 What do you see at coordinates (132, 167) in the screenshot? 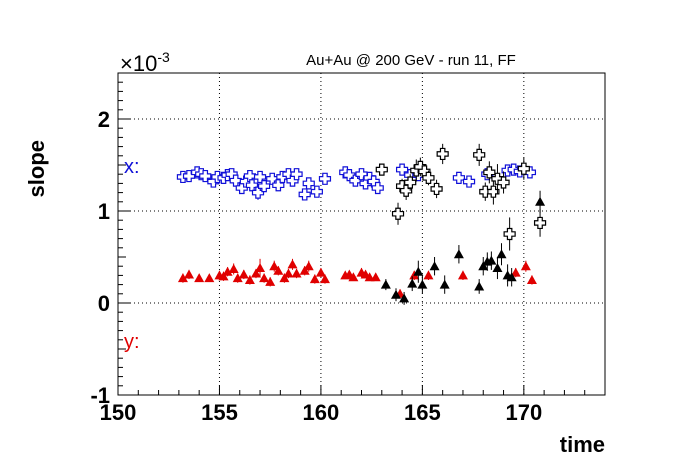
I see `x-series-annotation: x:` at bounding box center [132, 167].